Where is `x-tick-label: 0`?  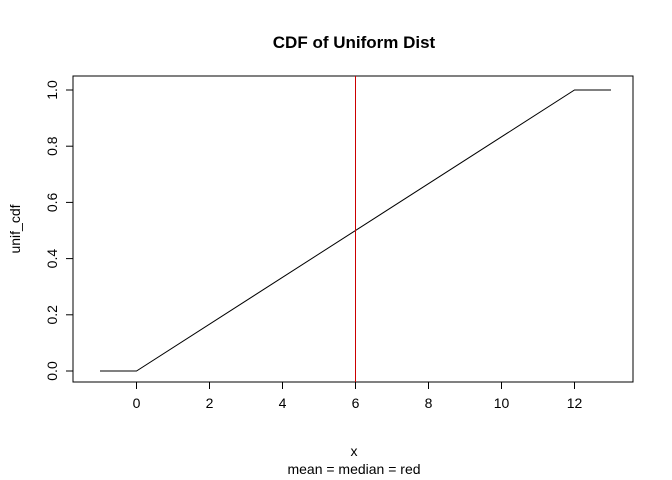 x-tick-label: 0 is located at coordinates (137, 403).